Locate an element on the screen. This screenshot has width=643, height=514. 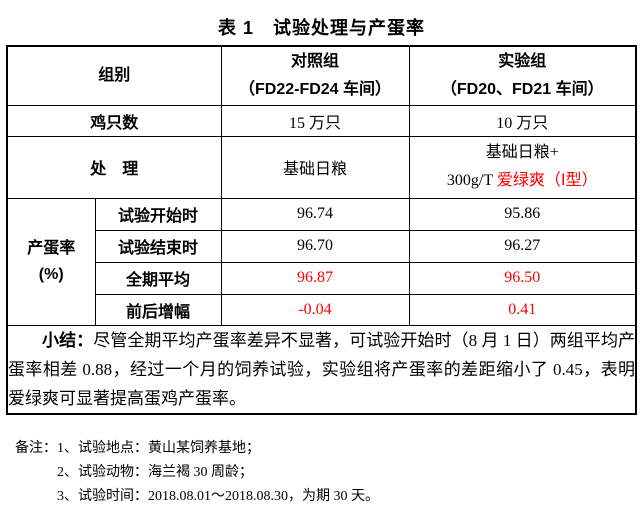
egg-average-label: 全期平均 is located at coordinates (158, 278).